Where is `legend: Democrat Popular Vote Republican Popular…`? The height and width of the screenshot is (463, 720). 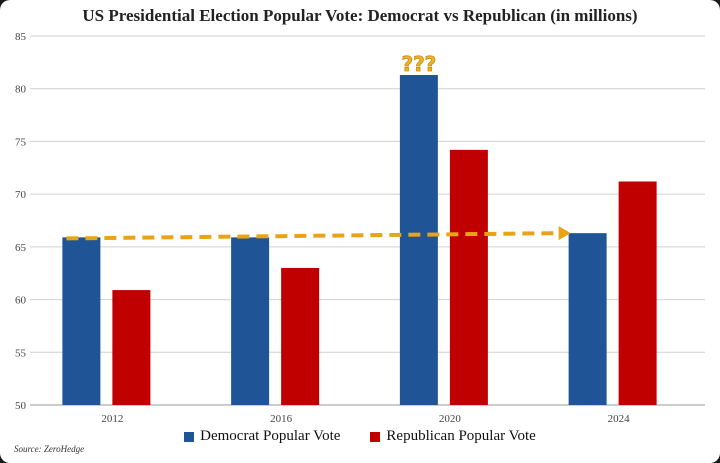
legend: Democrat Popular Vote Republican Popular… is located at coordinates (360, 436).